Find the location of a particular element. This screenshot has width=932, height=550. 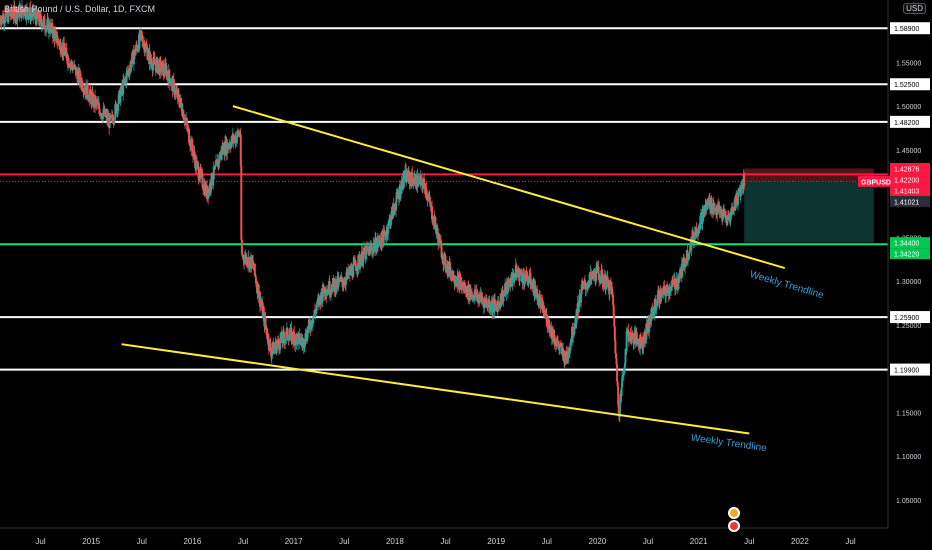

price-label-bg is located at coordinates (910, 168).